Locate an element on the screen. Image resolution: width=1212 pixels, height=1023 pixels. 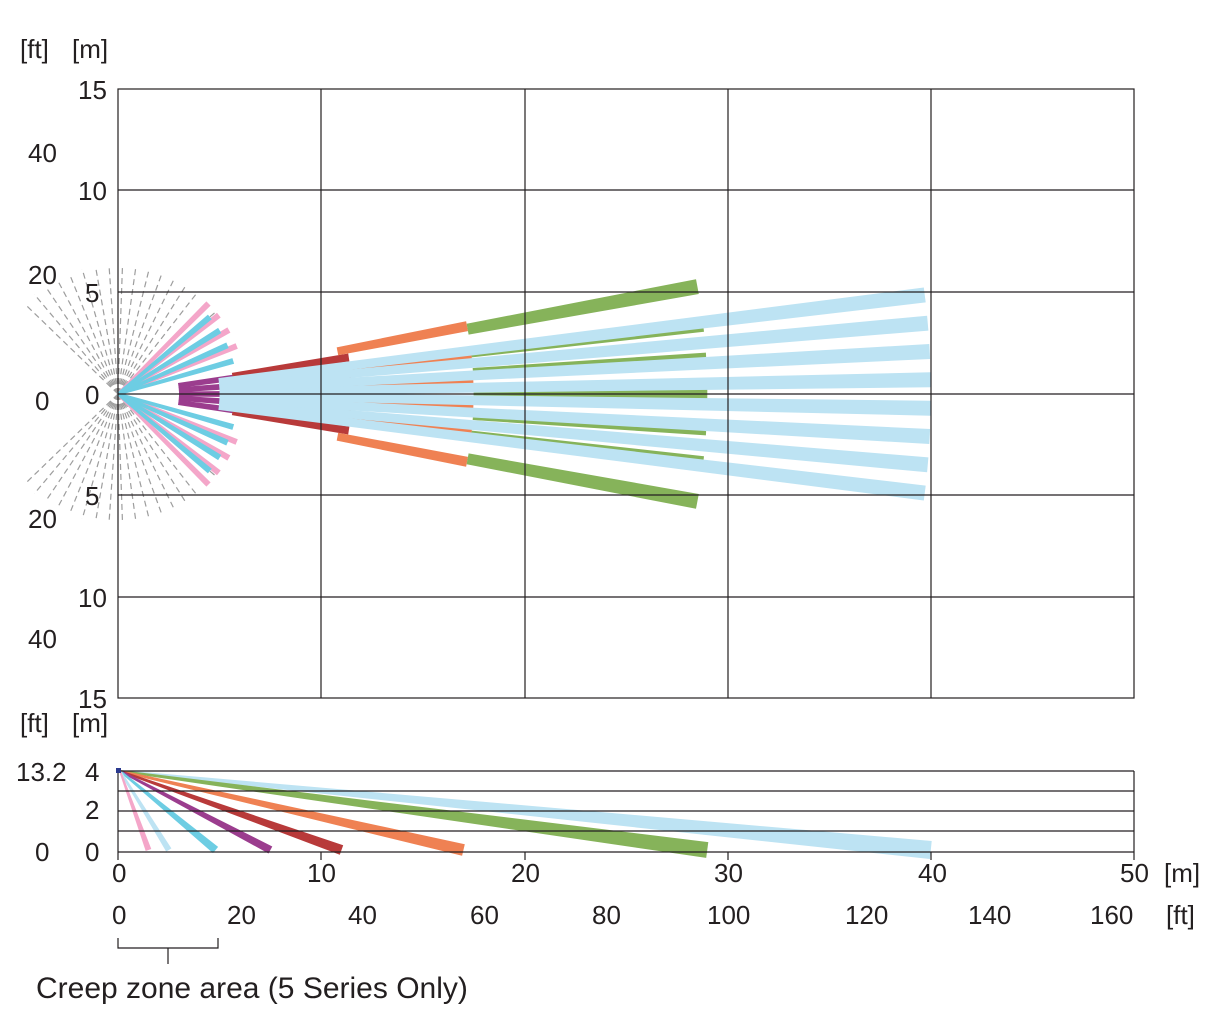
x-m-tick: 40 is located at coordinates (932, 873).